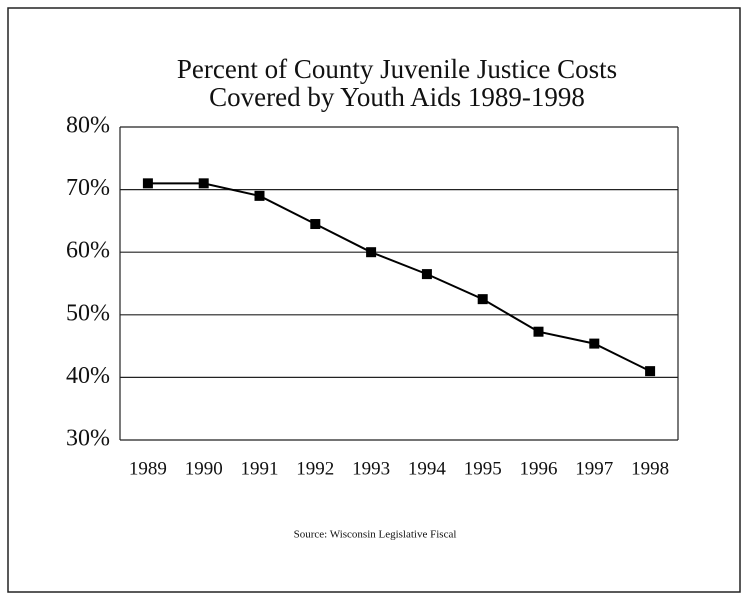 The width and height of the screenshot is (749, 599). Describe the element at coordinates (427, 468) in the screenshot. I see `x-tick-label: 1994` at that location.